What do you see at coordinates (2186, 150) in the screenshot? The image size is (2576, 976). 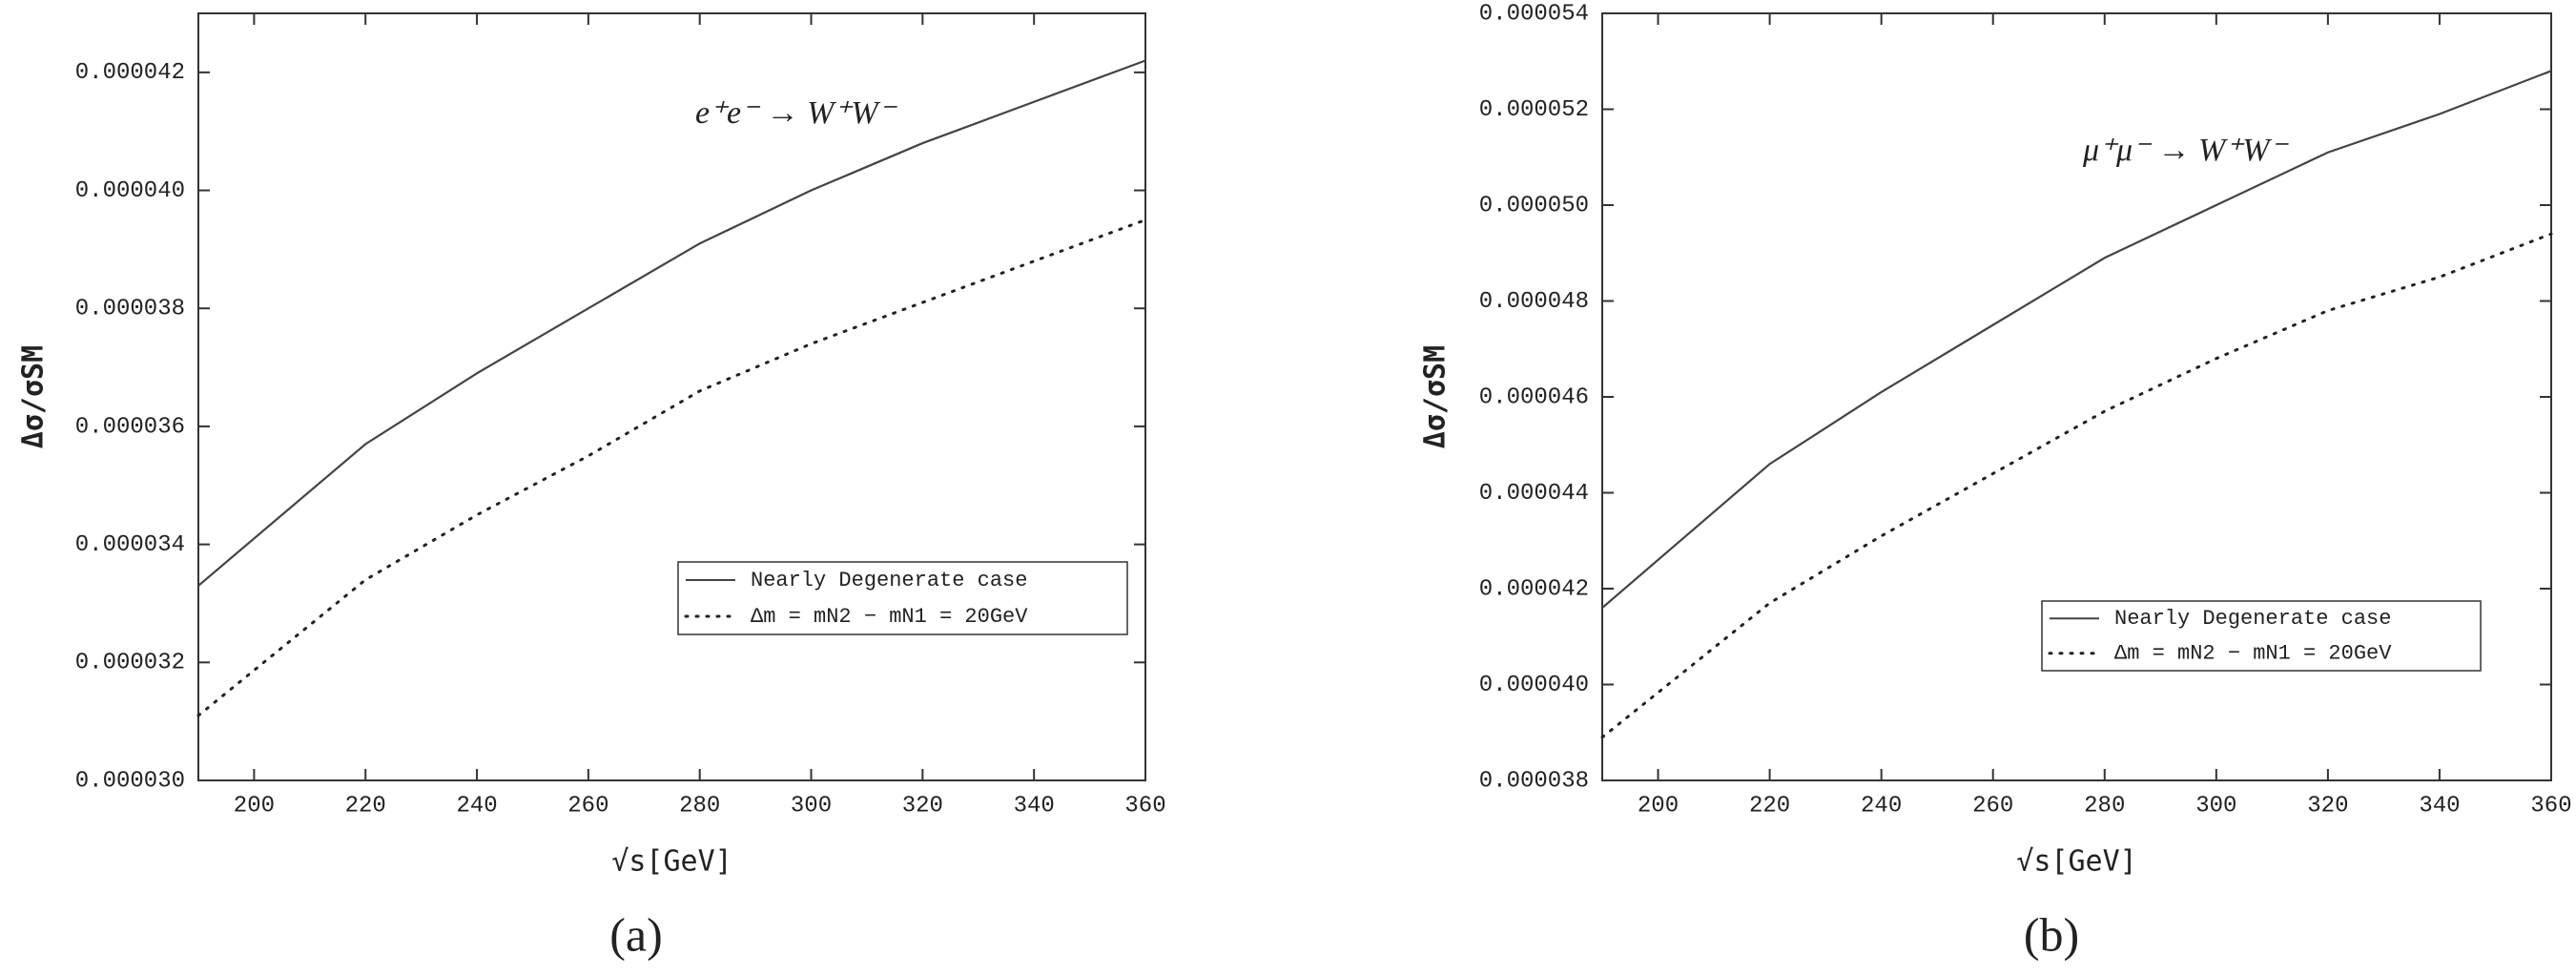 I see `annotation: μ⁺μ⁻ → W⁺W⁻` at bounding box center [2186, 150].